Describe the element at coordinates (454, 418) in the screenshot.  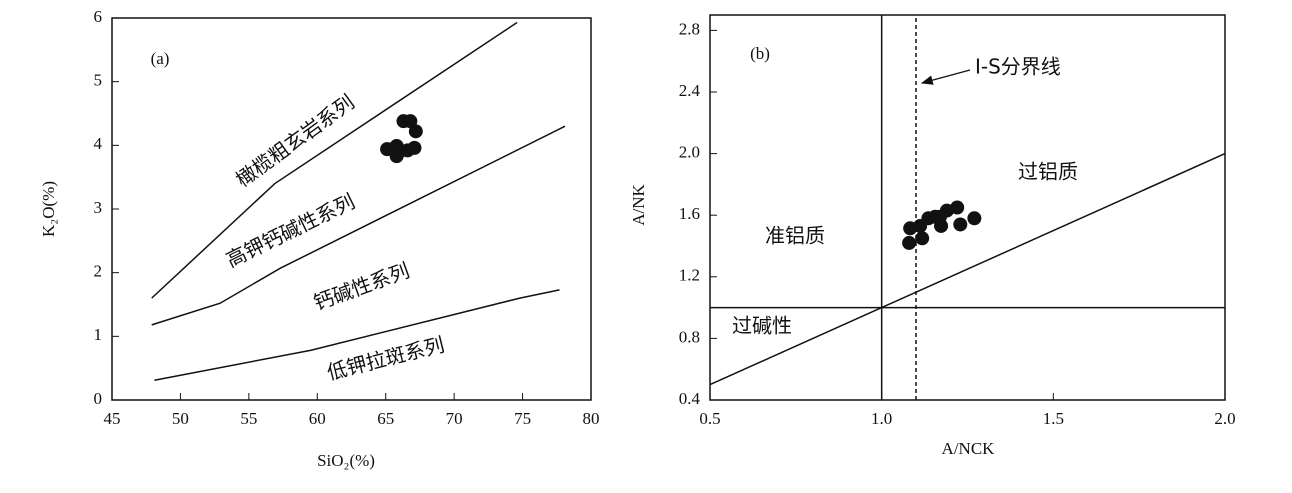
I see `x-tick-label: 70` at that location.